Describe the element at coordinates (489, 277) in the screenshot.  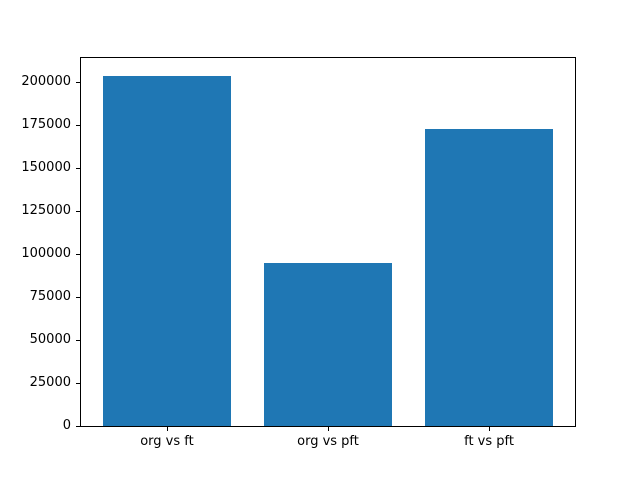
I see `bar-ft-vs-pft` at that location.